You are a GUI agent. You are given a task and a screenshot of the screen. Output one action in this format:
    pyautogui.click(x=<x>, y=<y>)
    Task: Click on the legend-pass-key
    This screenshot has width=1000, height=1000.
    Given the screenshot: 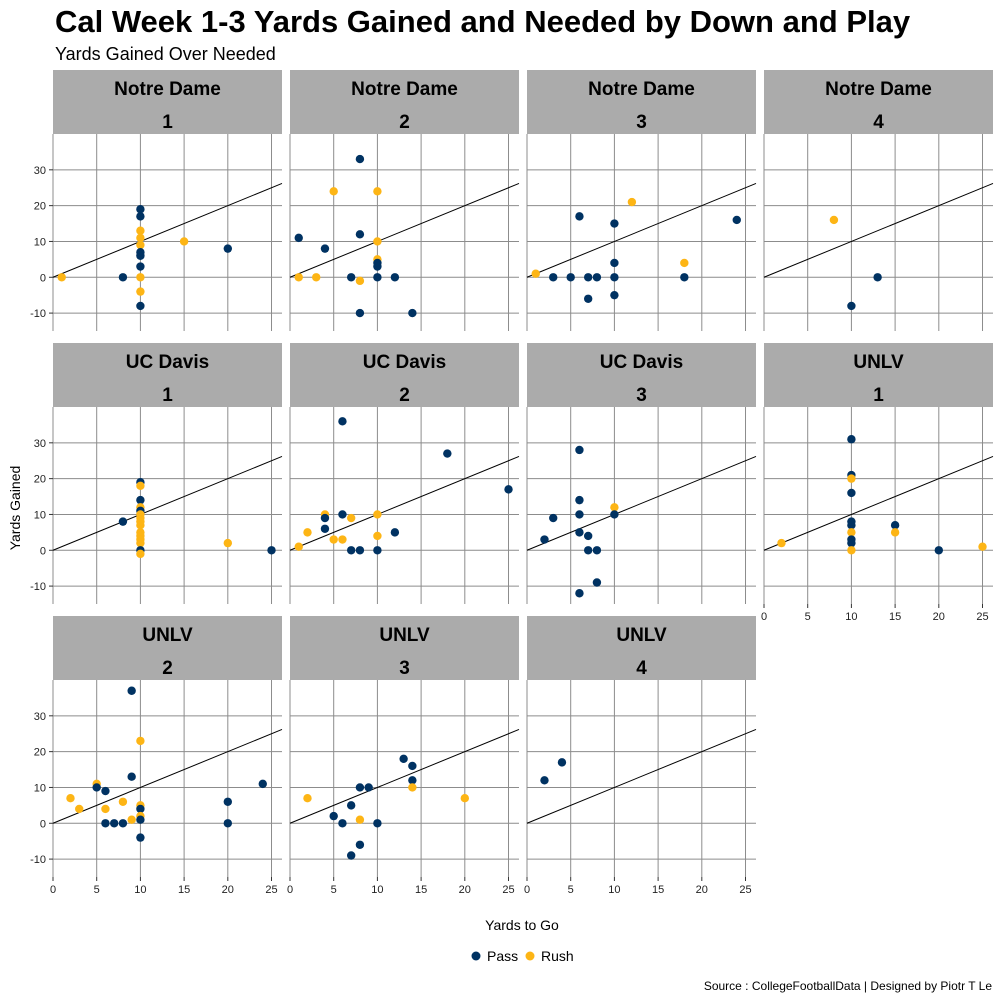 What is the action you would take?
    pyautogui.click(x=476, y=956)
    